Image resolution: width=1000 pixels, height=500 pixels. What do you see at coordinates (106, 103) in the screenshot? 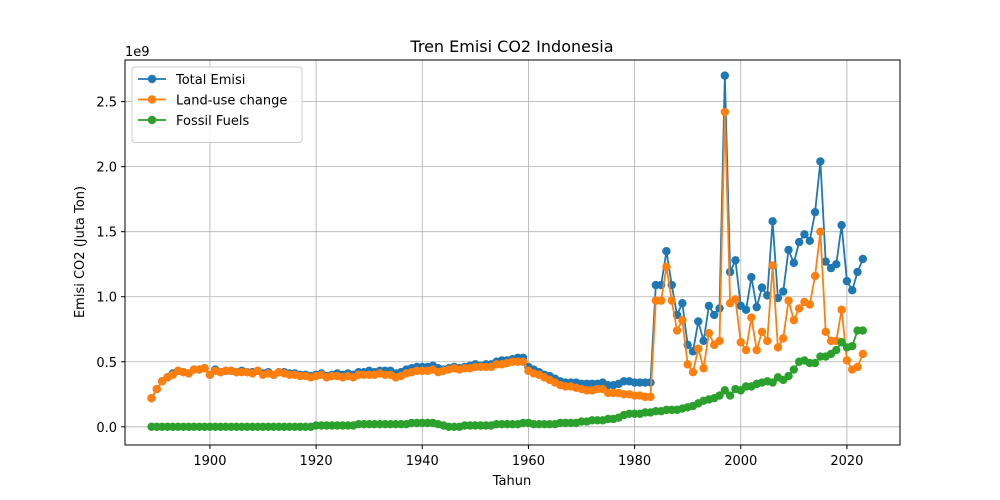
I see `y-tick-label: 2.5` at bounding box center [106, 103].